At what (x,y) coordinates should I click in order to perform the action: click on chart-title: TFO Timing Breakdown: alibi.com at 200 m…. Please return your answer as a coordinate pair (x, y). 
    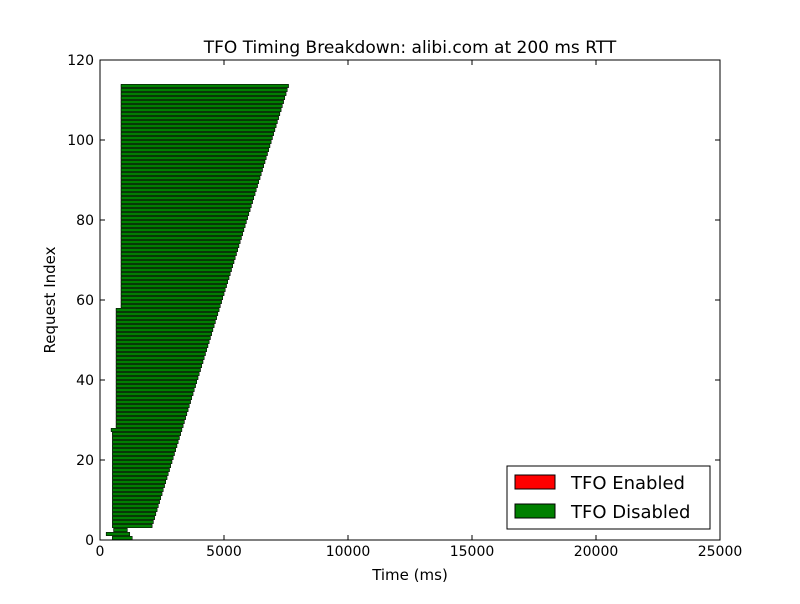
    Looking at the image, I should click on (410, 48).